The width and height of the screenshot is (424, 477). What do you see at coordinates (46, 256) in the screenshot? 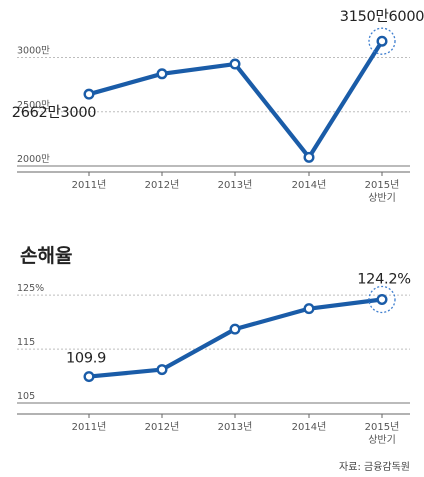
I see `chart-2-title: 손해율` at bounding box center [46, 256].